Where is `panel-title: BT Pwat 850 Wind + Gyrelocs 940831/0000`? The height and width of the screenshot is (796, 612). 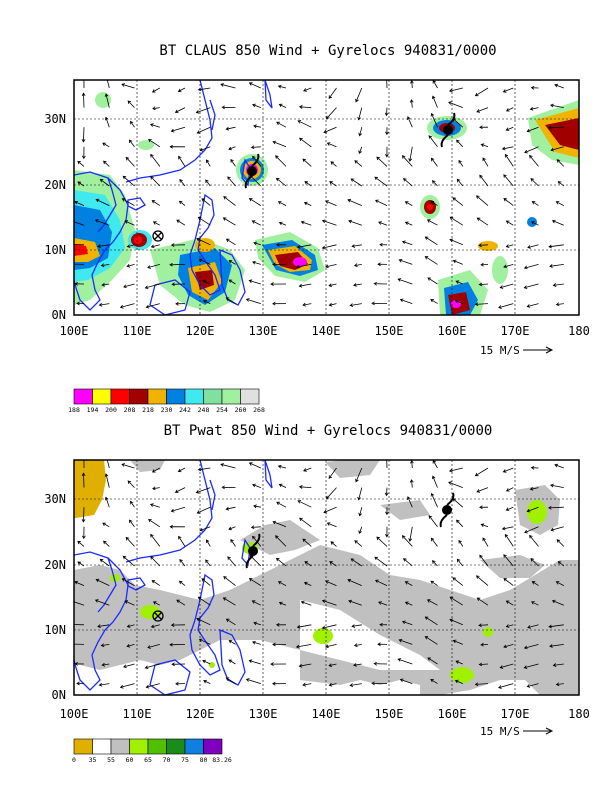 panel-title: BT Pwat 850 Wind + Gyrelocs 940831/0000 is located at coordinates (328, 431).